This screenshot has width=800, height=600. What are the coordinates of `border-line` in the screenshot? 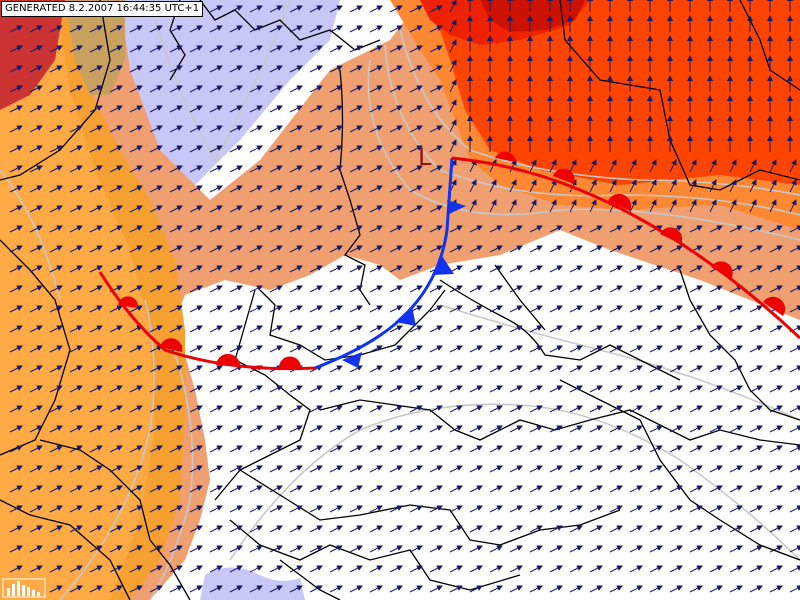 It's located at (520, 297).